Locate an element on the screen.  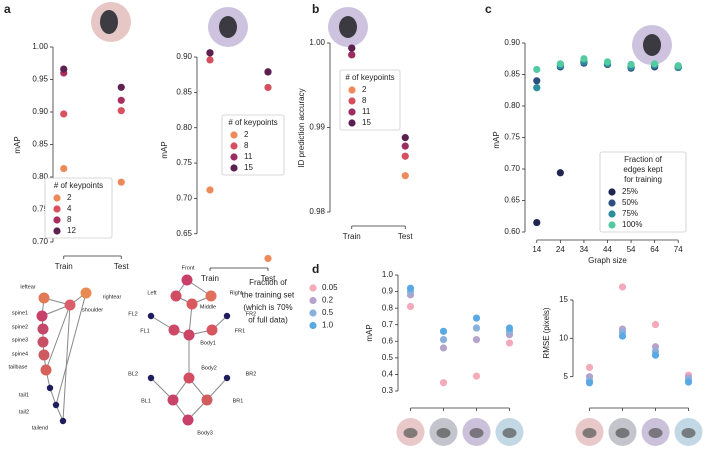
mouse-icon-body is located at coordinates (109, 22).